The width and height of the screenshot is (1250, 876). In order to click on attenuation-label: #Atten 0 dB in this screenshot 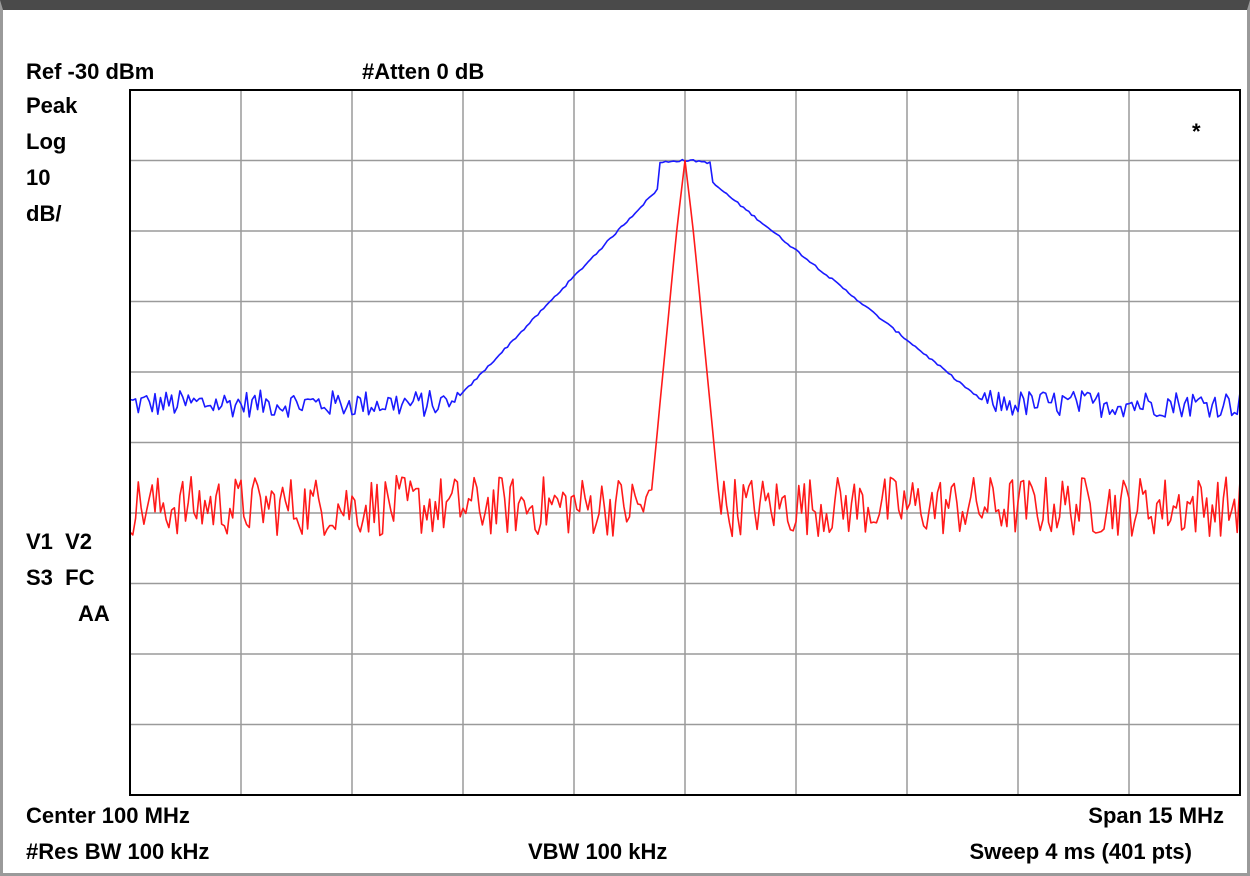, I will do `click(423, 71)`.